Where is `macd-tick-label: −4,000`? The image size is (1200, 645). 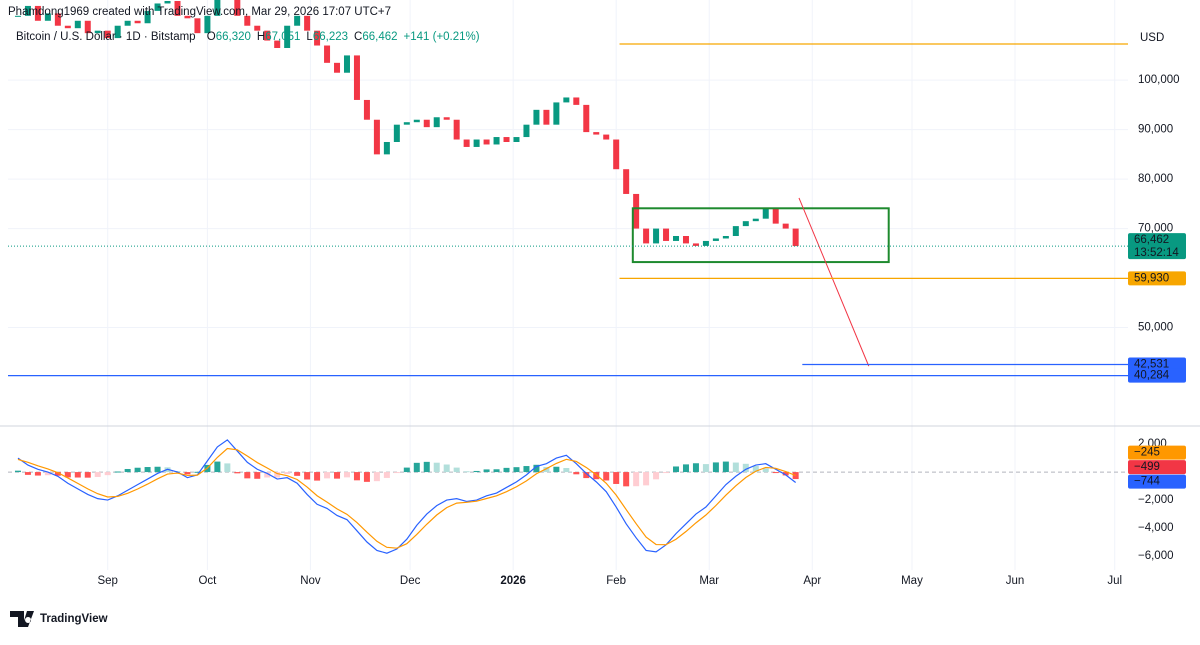
macd-tick-label: −4,000 is located at coordinates (1156, 528).